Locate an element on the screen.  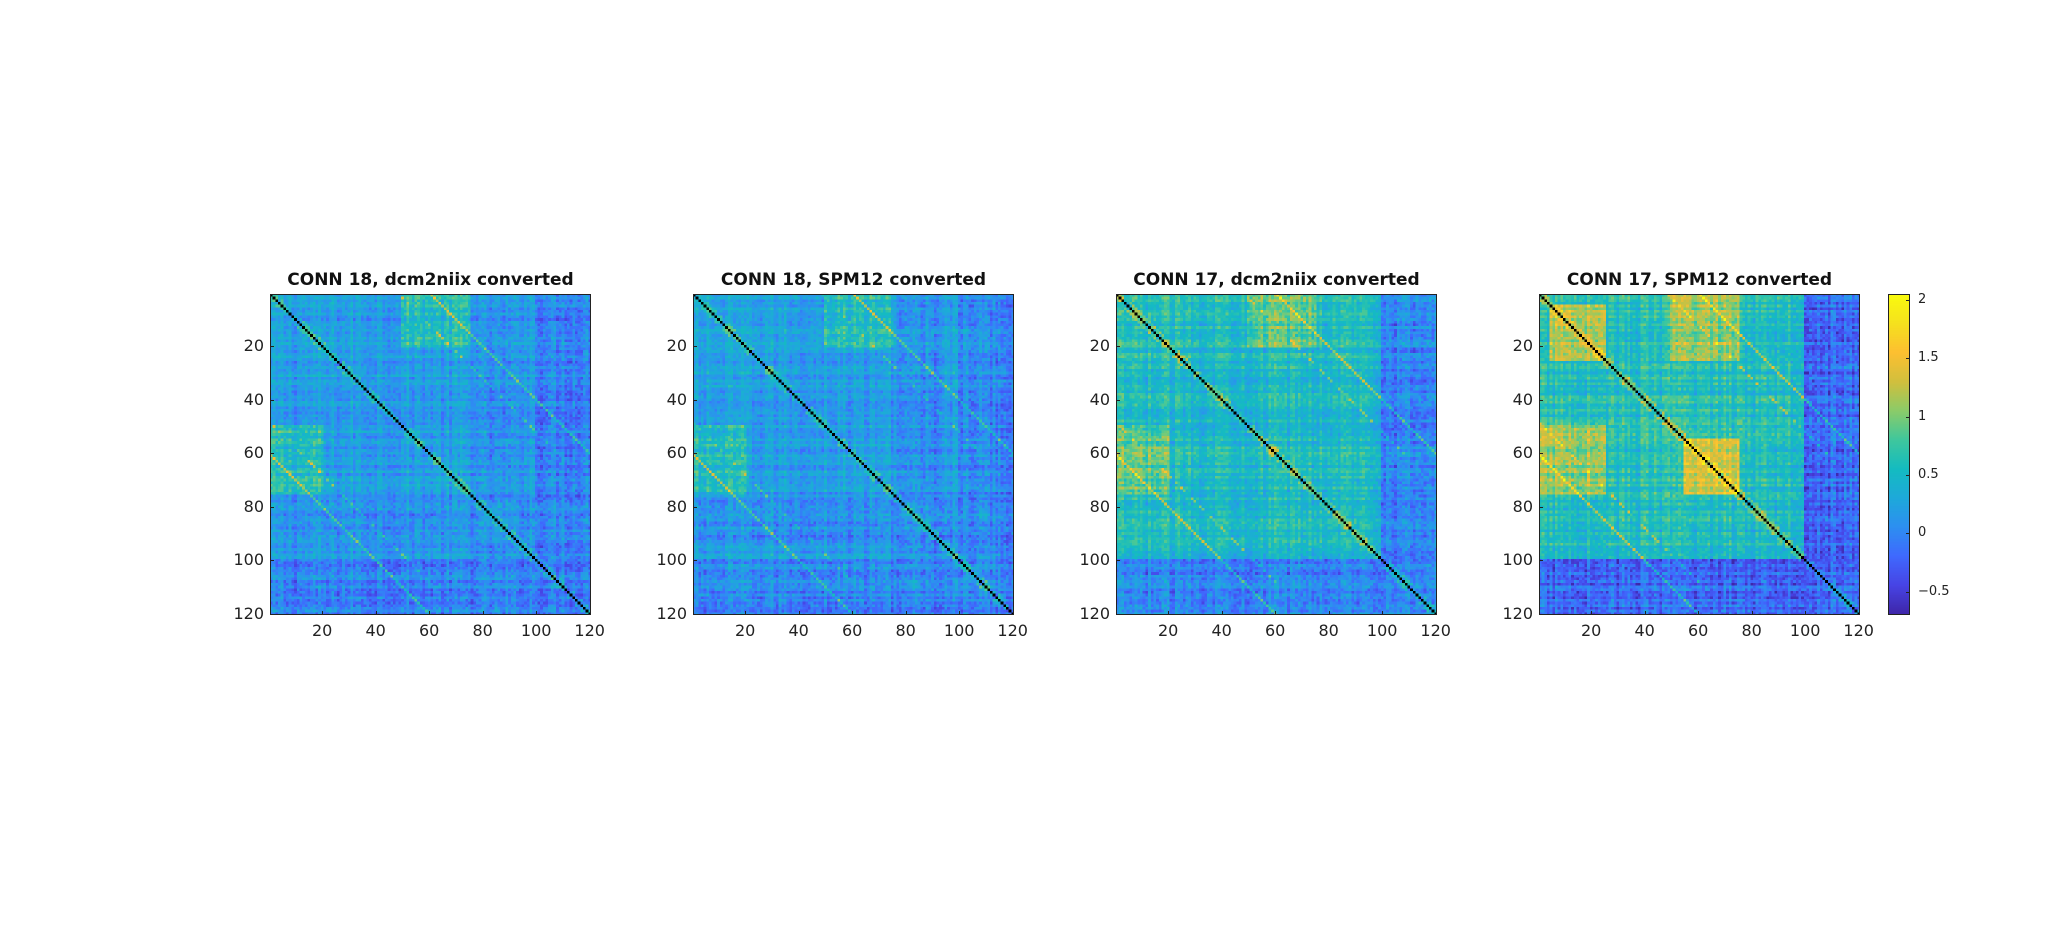
colorbar-tick-label: 0 is located at coordinates (1922, 533).